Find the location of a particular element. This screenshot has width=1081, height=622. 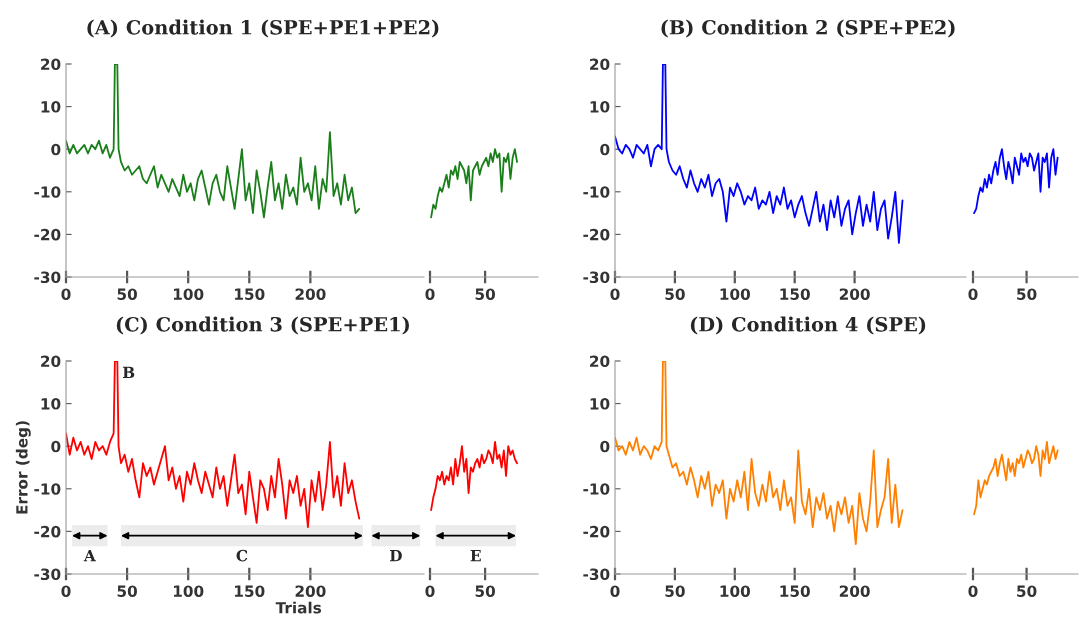

chart-title: (C) Condition 3 (SPE+PE1) is located at coordinates (262, 325).